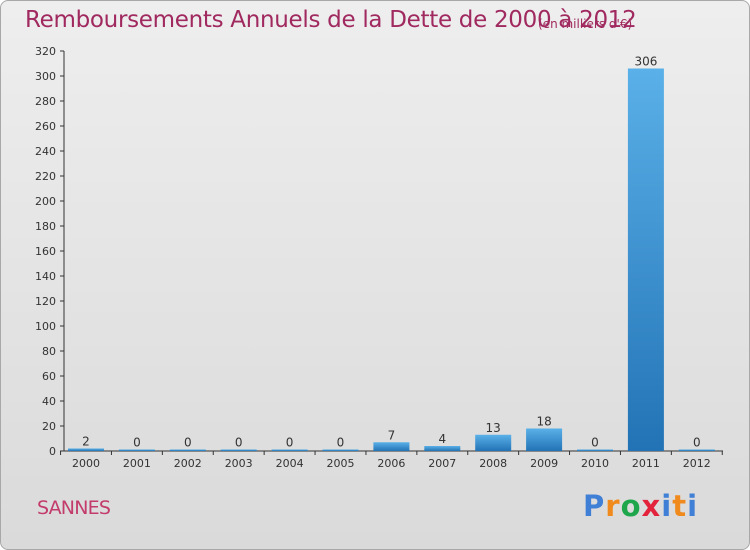 The height and width of the screenshot is (550, 750). I want to click on y-tick-label: 320, so click(45, 51).